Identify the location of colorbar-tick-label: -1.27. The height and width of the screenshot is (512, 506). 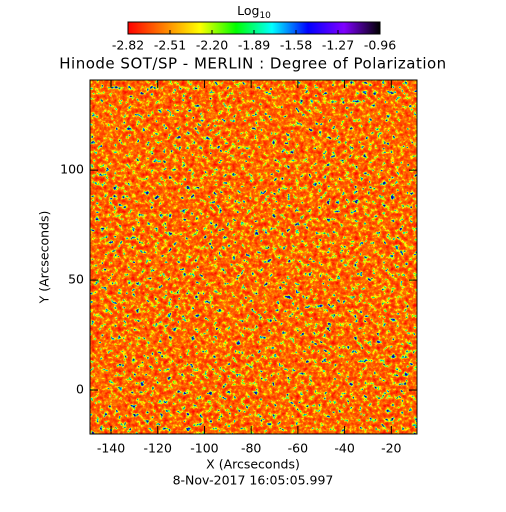
(338, 45).